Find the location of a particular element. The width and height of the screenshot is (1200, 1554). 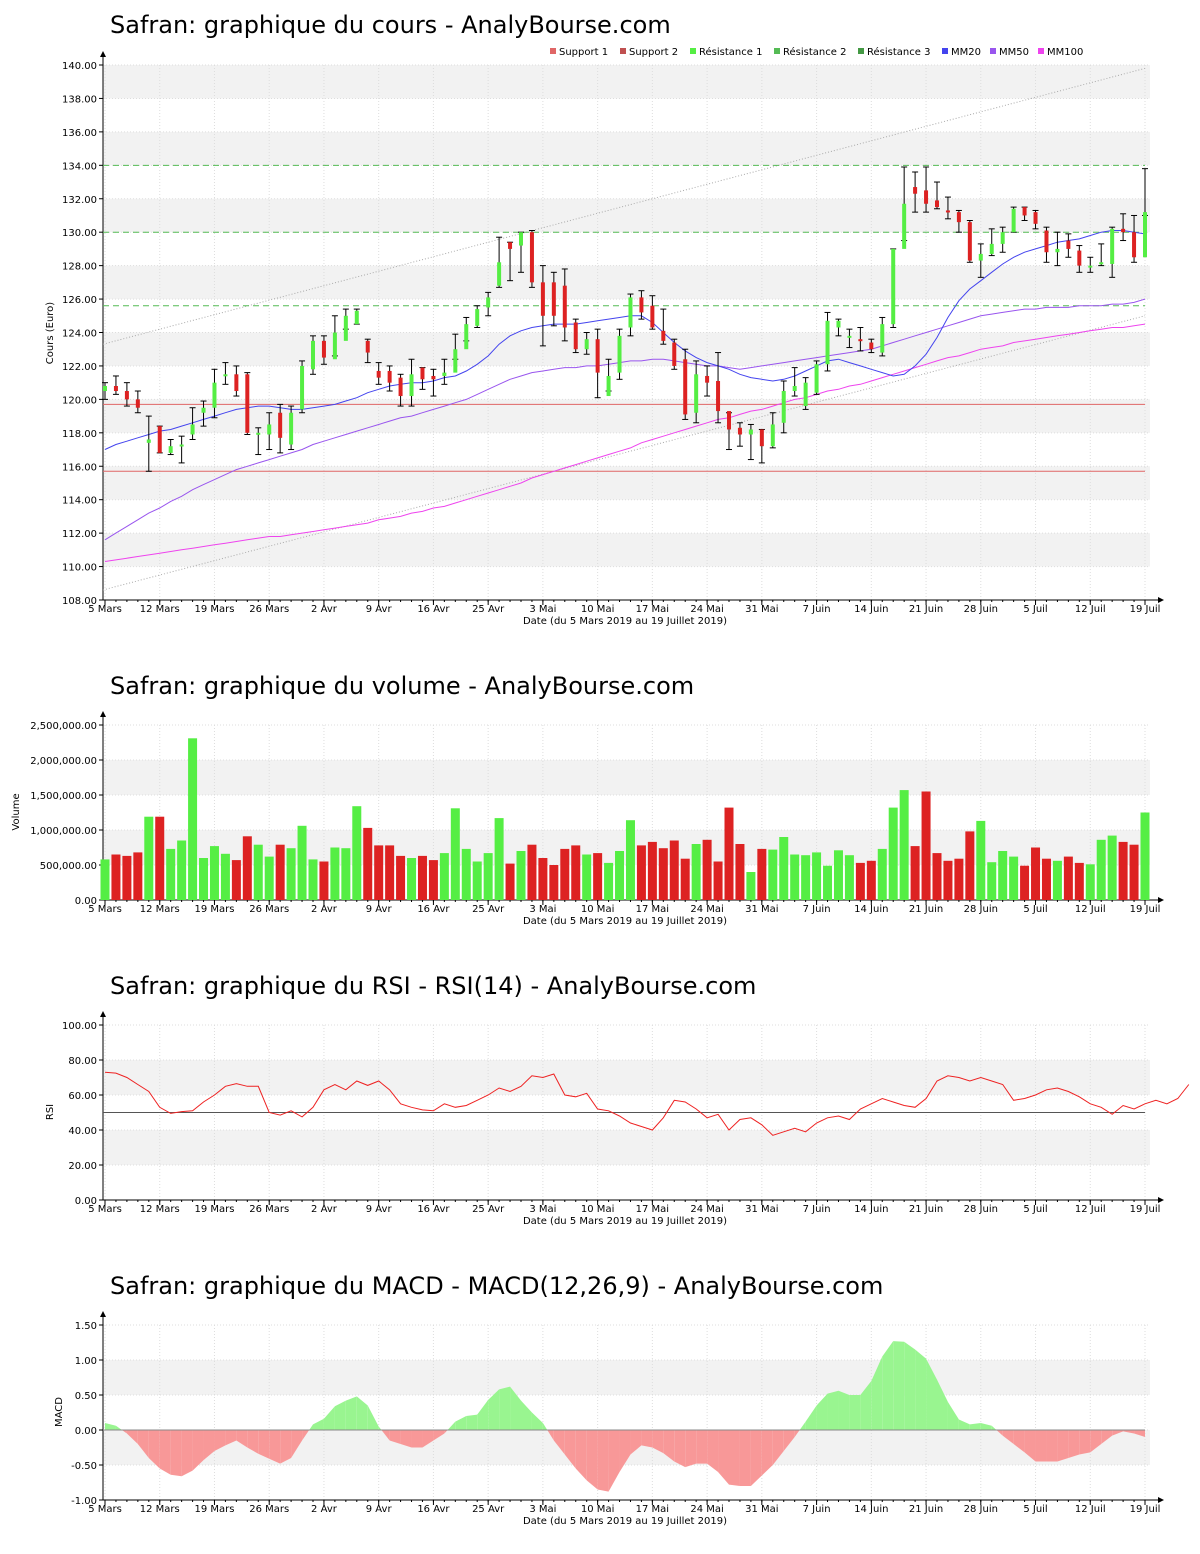

price-y-tick-label: 122.00 is located at coordinates (79, 367).